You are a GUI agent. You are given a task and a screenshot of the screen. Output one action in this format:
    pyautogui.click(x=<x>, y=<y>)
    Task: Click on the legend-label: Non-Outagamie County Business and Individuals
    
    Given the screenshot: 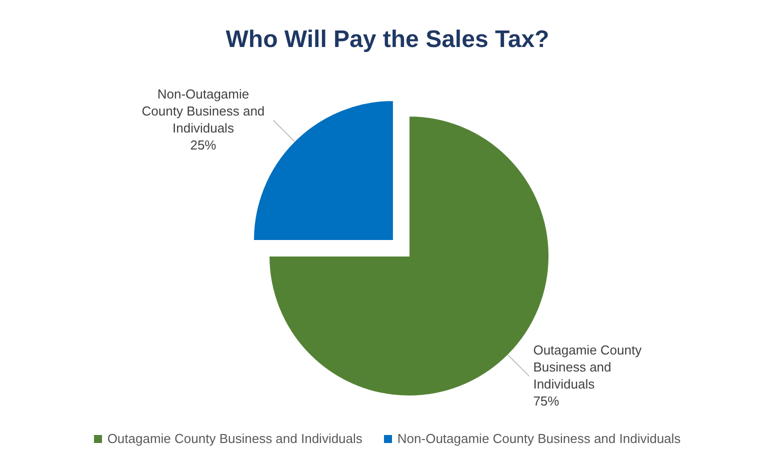 What is the action you would take?
    pyautogui.click(x=539, y=438)
    